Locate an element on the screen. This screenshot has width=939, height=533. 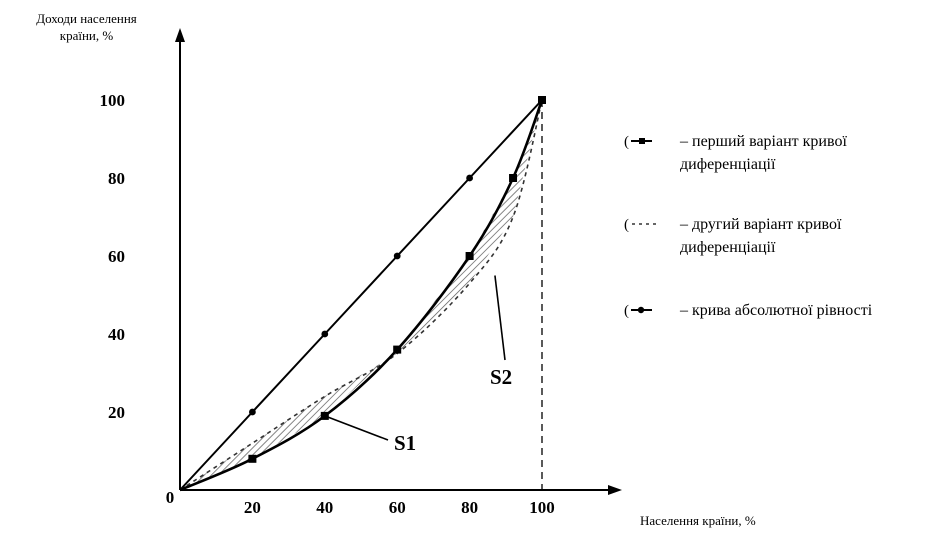
y-axis-label-line-2: країни, % is located at coordinates (86, 35).